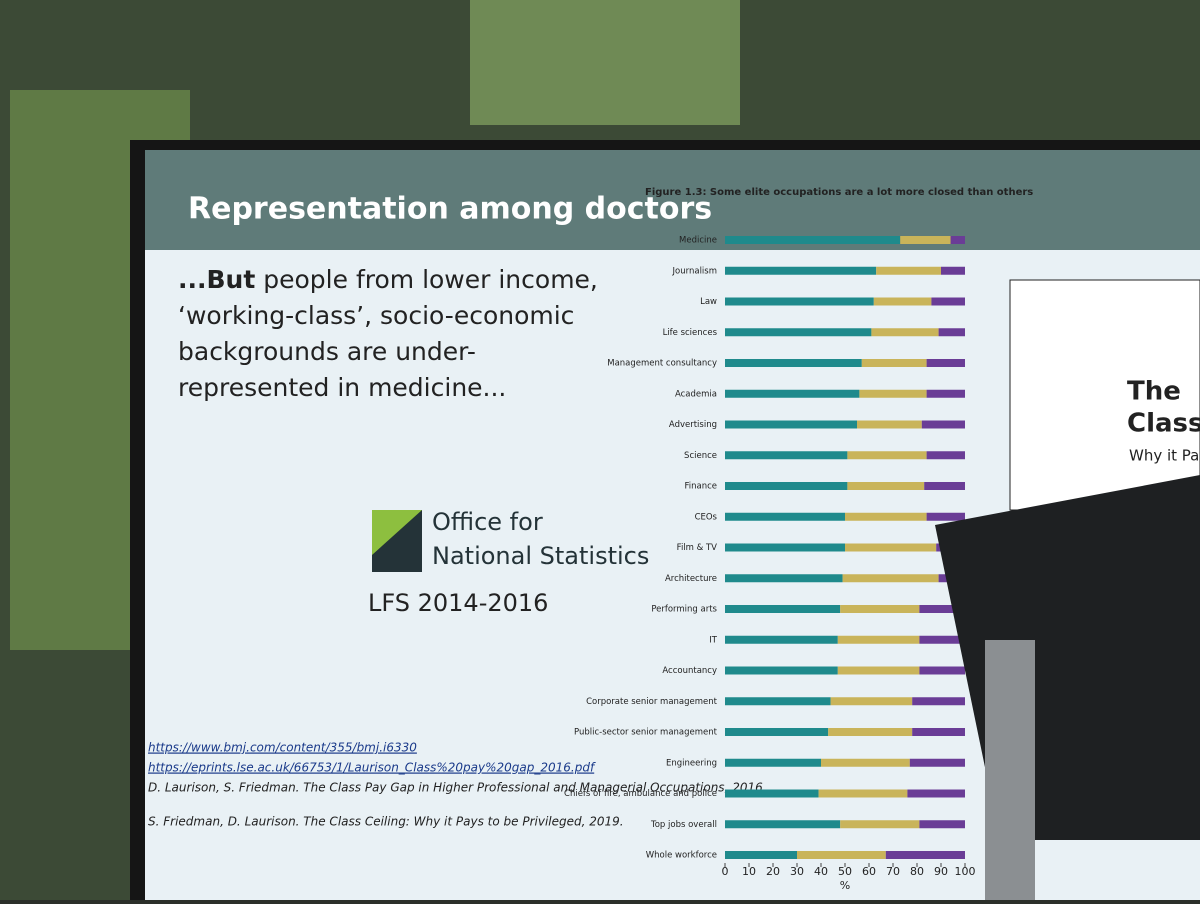  I want to click on y-tick-label: Life sciences, so click(690, 333).